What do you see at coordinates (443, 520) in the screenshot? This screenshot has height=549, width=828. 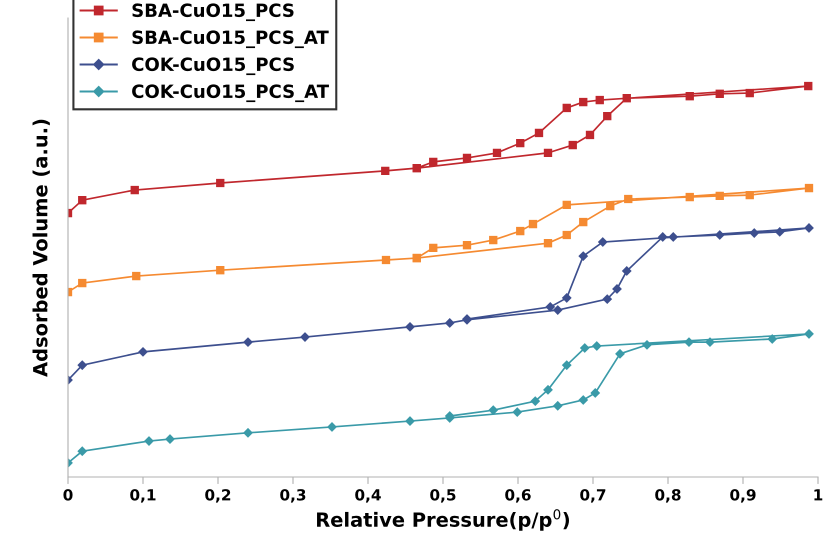 I see `x-axis-title: Relative Pressure(p/p$^{0}$)` at bounding box center [443, 520].